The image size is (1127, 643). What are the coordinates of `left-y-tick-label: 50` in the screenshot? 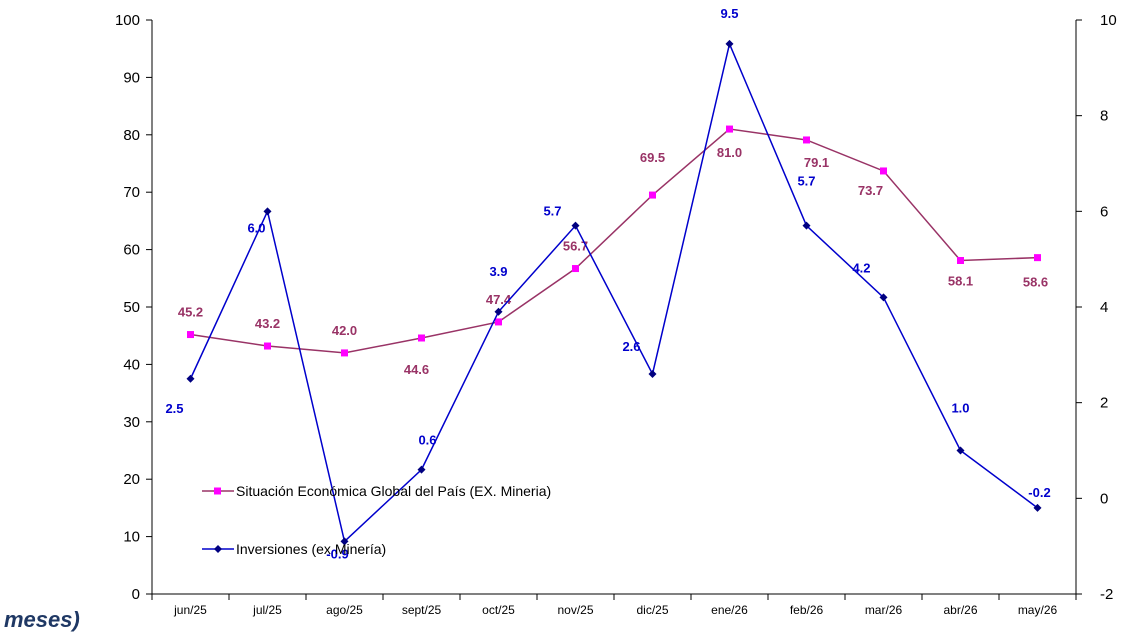 It's located at (131, 307).